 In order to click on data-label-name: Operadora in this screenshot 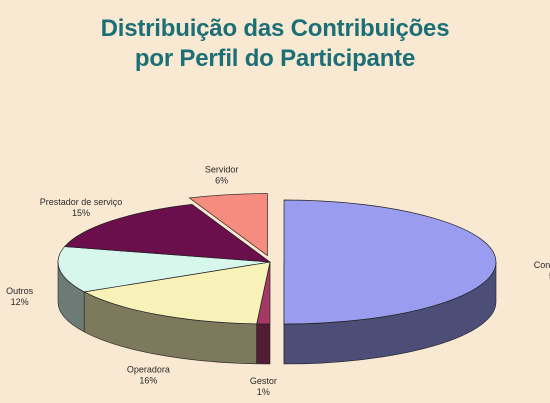, I will do `click(148, 369)`.